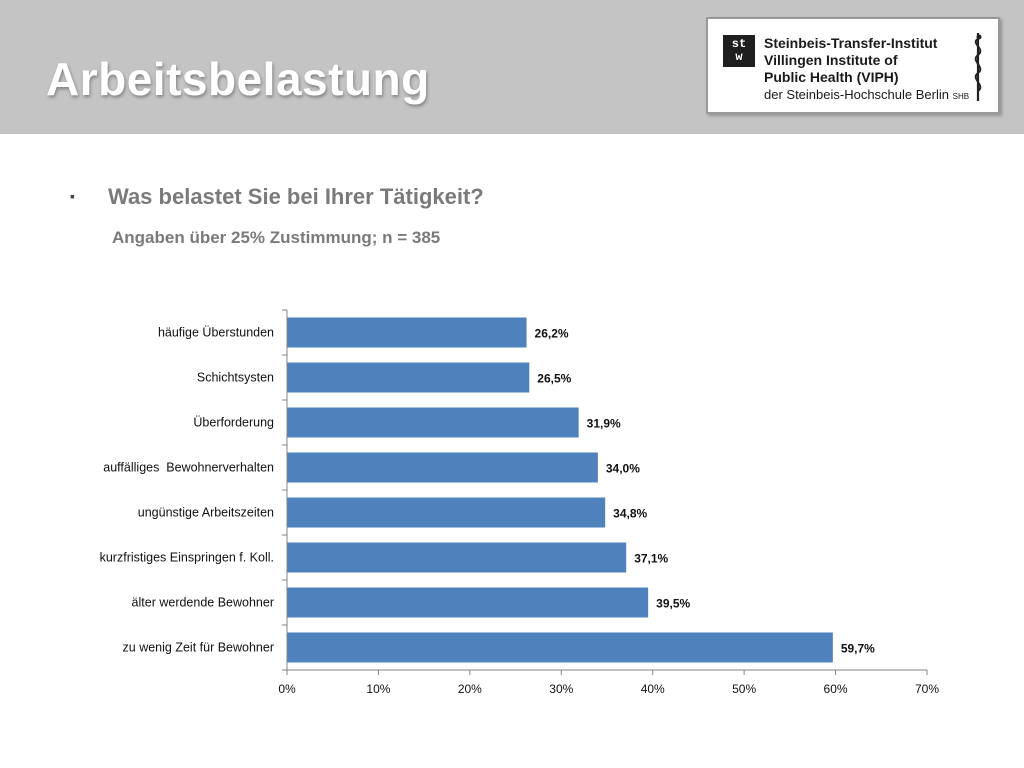  I want to click on x-tick-label-0: 0%, so click(287, 689).